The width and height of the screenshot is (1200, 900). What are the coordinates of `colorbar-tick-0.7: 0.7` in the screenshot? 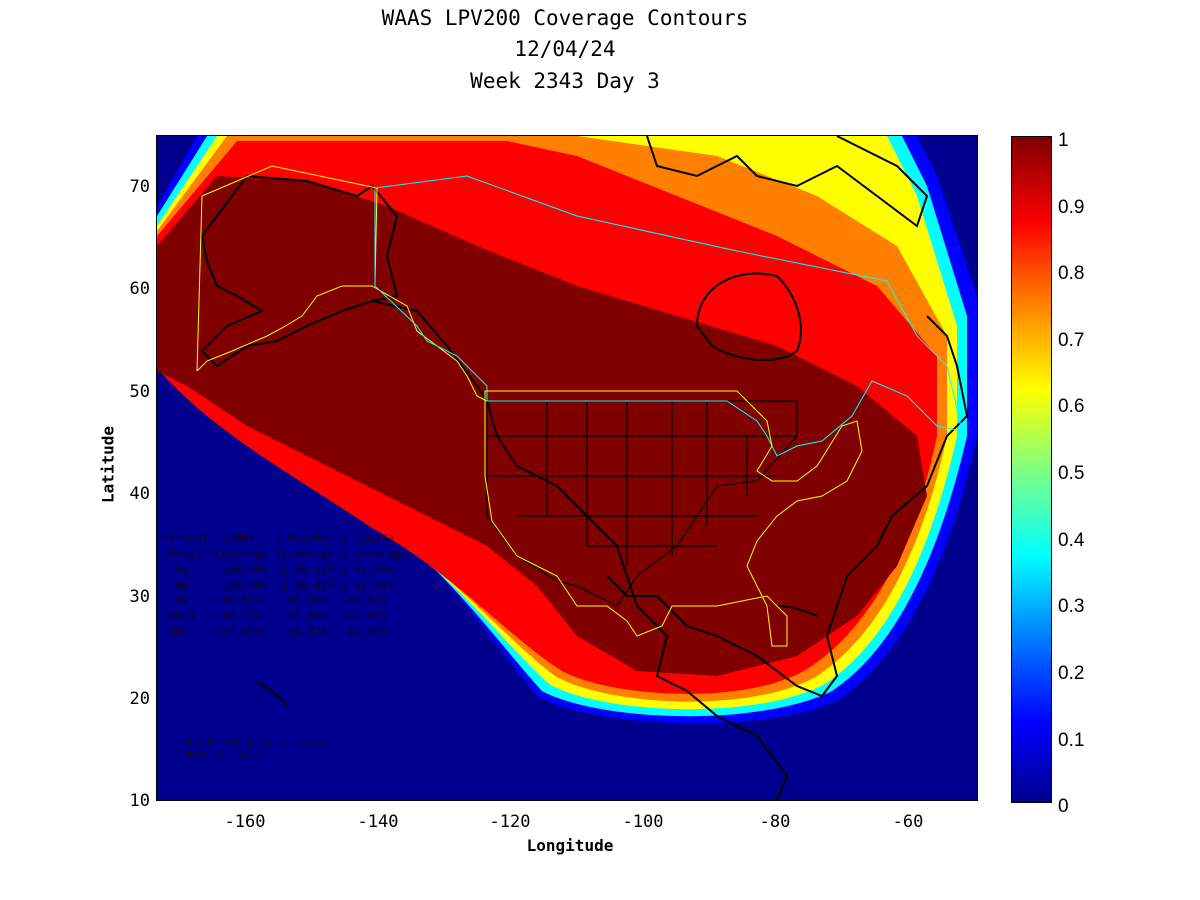 It's located at (1071, 340).